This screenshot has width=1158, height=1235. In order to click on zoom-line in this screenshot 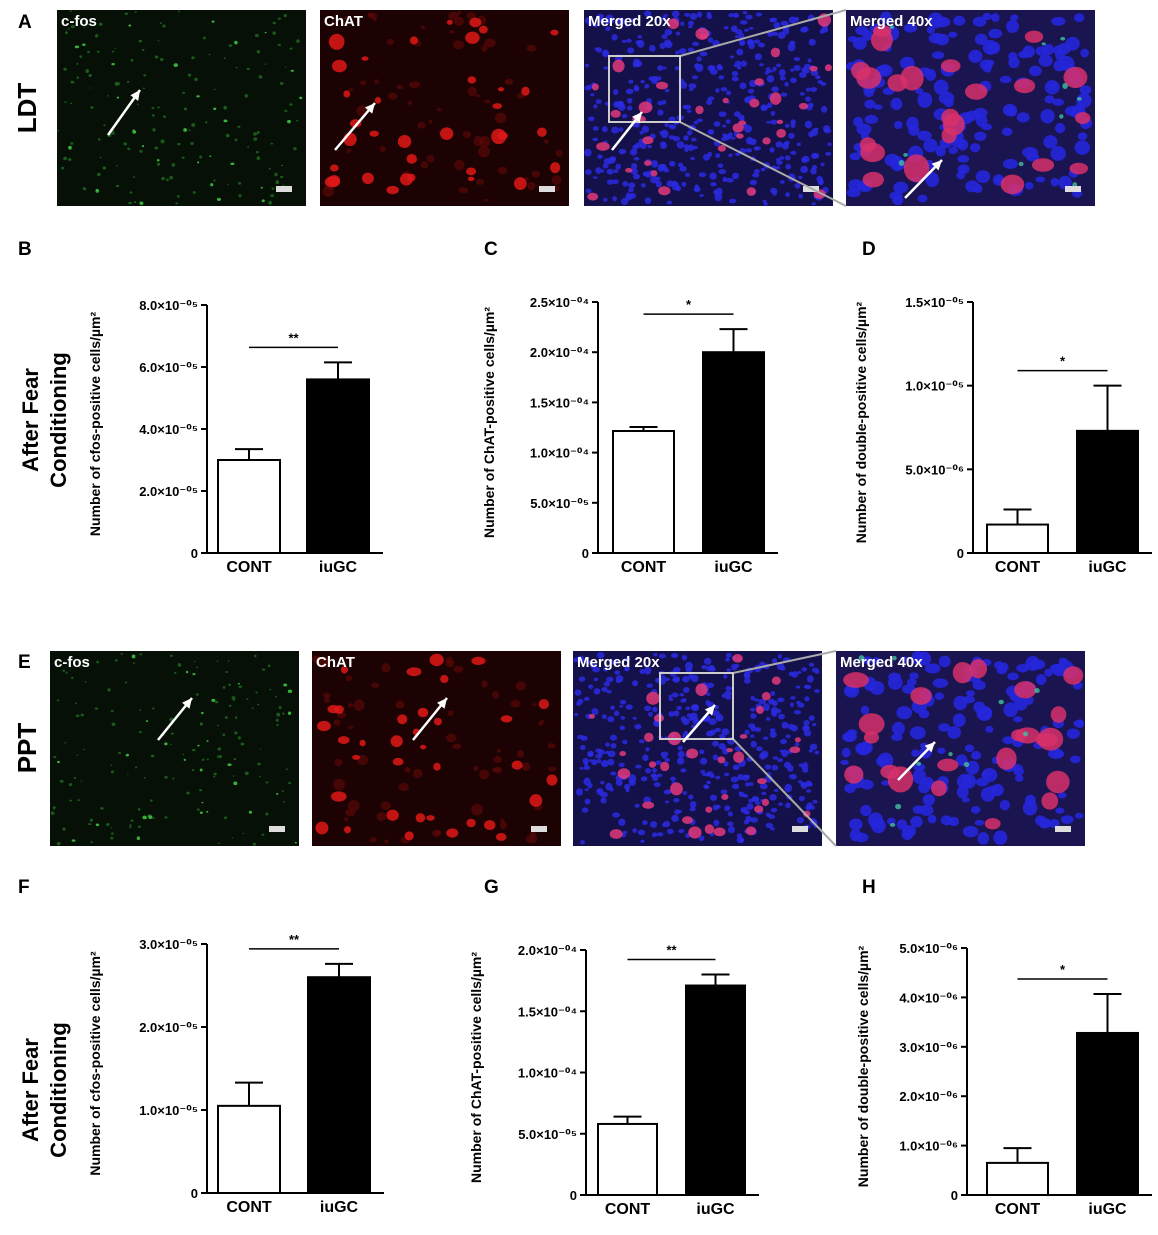, I will do `click(763, 164)`.